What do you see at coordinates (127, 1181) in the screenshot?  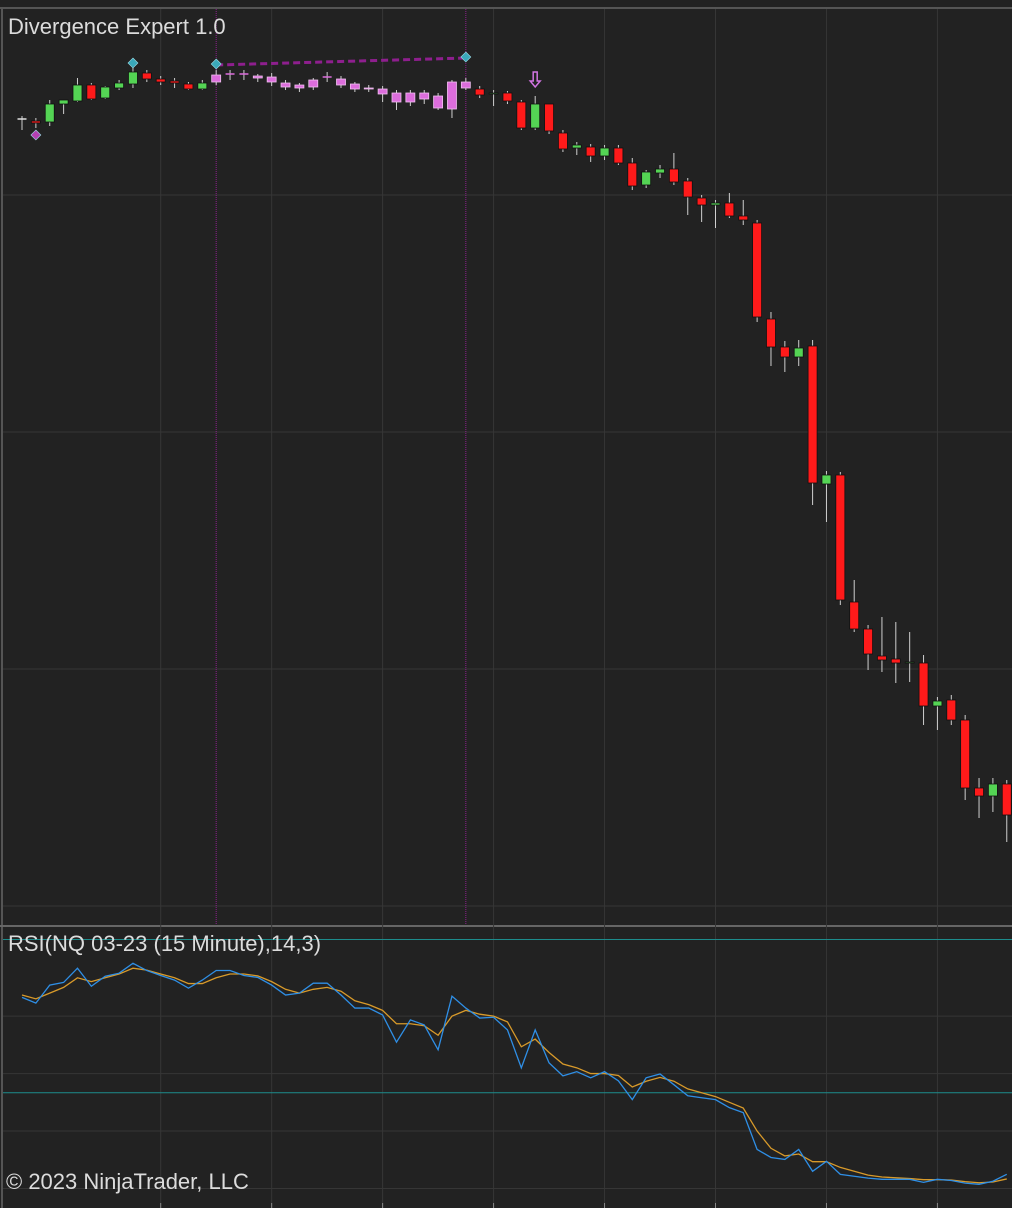 I see `copyright: © 2023 NinjaTrader, LLC` at bounding box center [127, 1181].